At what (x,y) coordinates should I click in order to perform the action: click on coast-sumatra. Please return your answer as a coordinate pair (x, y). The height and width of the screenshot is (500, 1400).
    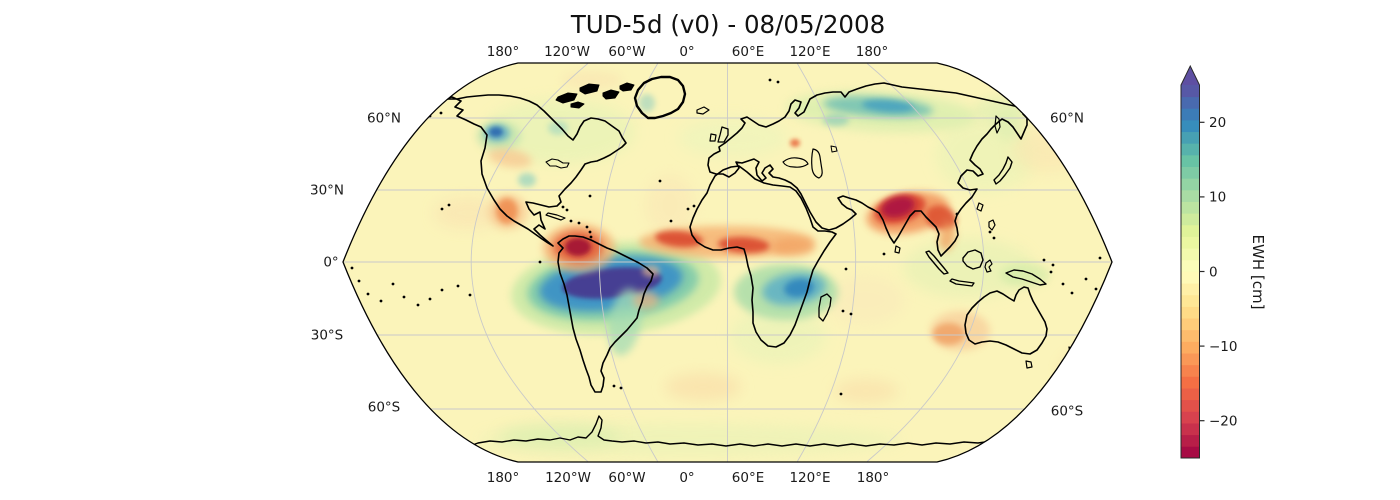
    Looking at the image, I should click on (937, 262).